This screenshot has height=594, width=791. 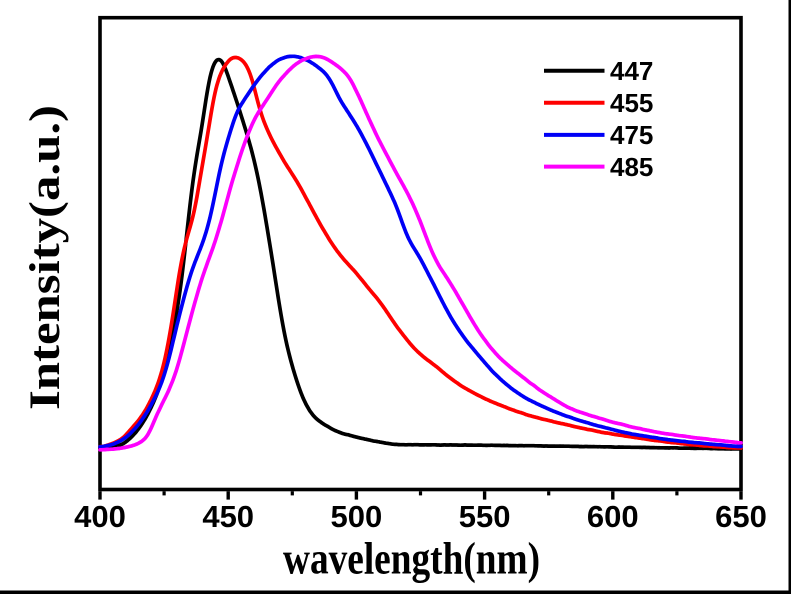 I want to click on svg-text: 500, so click(x=357, y=516).